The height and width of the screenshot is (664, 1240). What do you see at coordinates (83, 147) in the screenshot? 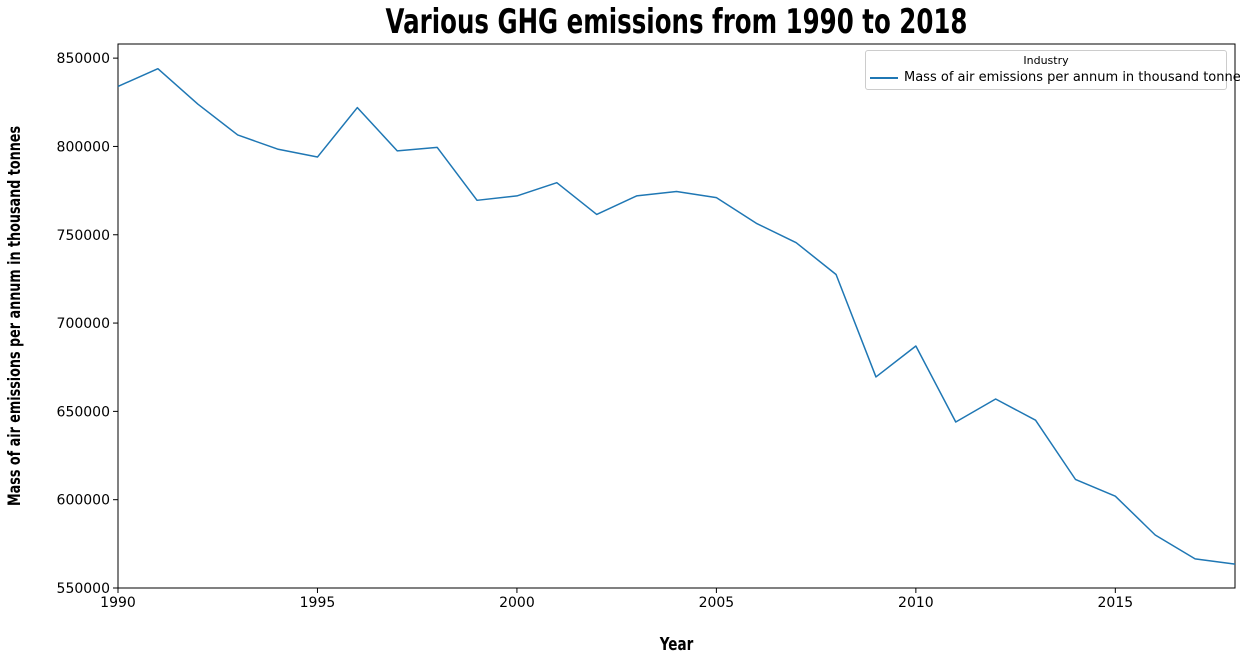
I see `y-tick-label: 800000` at bounding box center [83, 147].